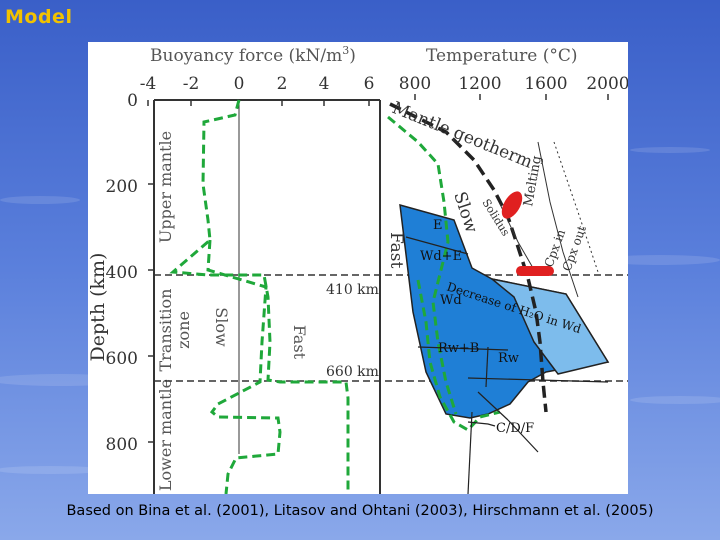  I want to click on depth-tick: 600, so click(122, 359).